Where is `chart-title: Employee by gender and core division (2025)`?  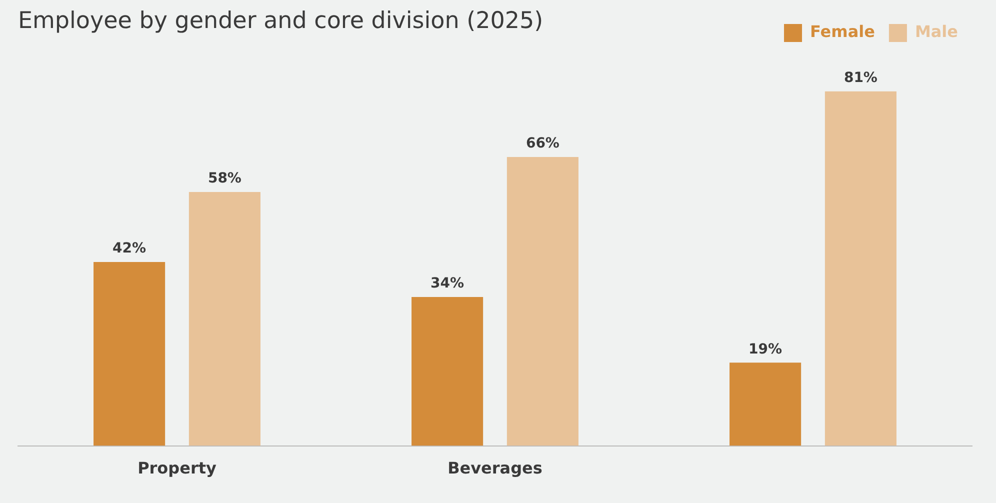
chart-title: Employee by gender and core division (2025) is located at coordinates (281, 21).